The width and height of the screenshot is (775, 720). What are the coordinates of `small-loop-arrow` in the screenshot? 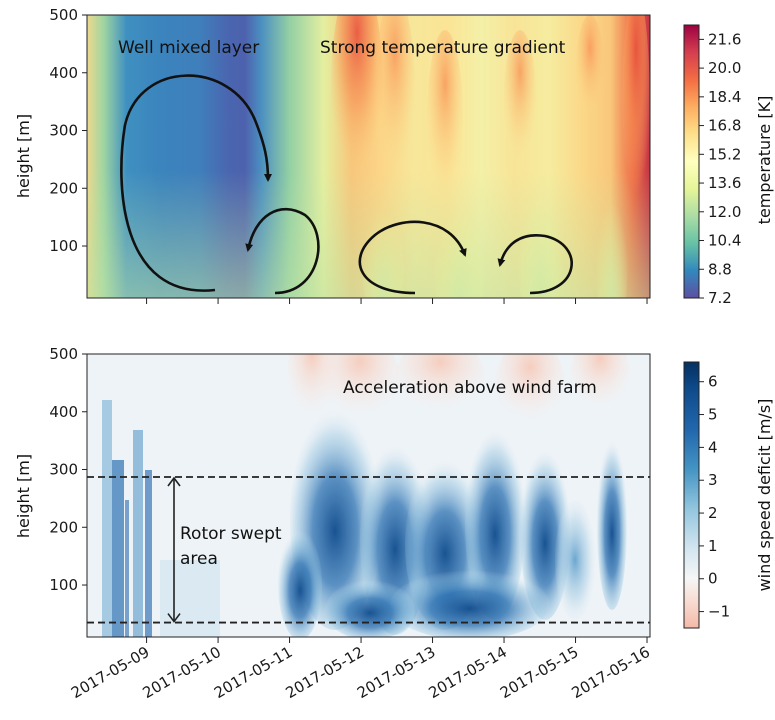 It's located at (282, 251).